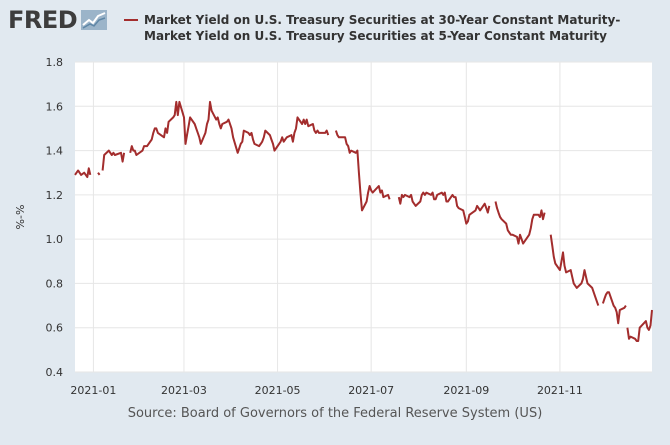  I want to click on y-tick-label: 1.4, so click(55, 151).